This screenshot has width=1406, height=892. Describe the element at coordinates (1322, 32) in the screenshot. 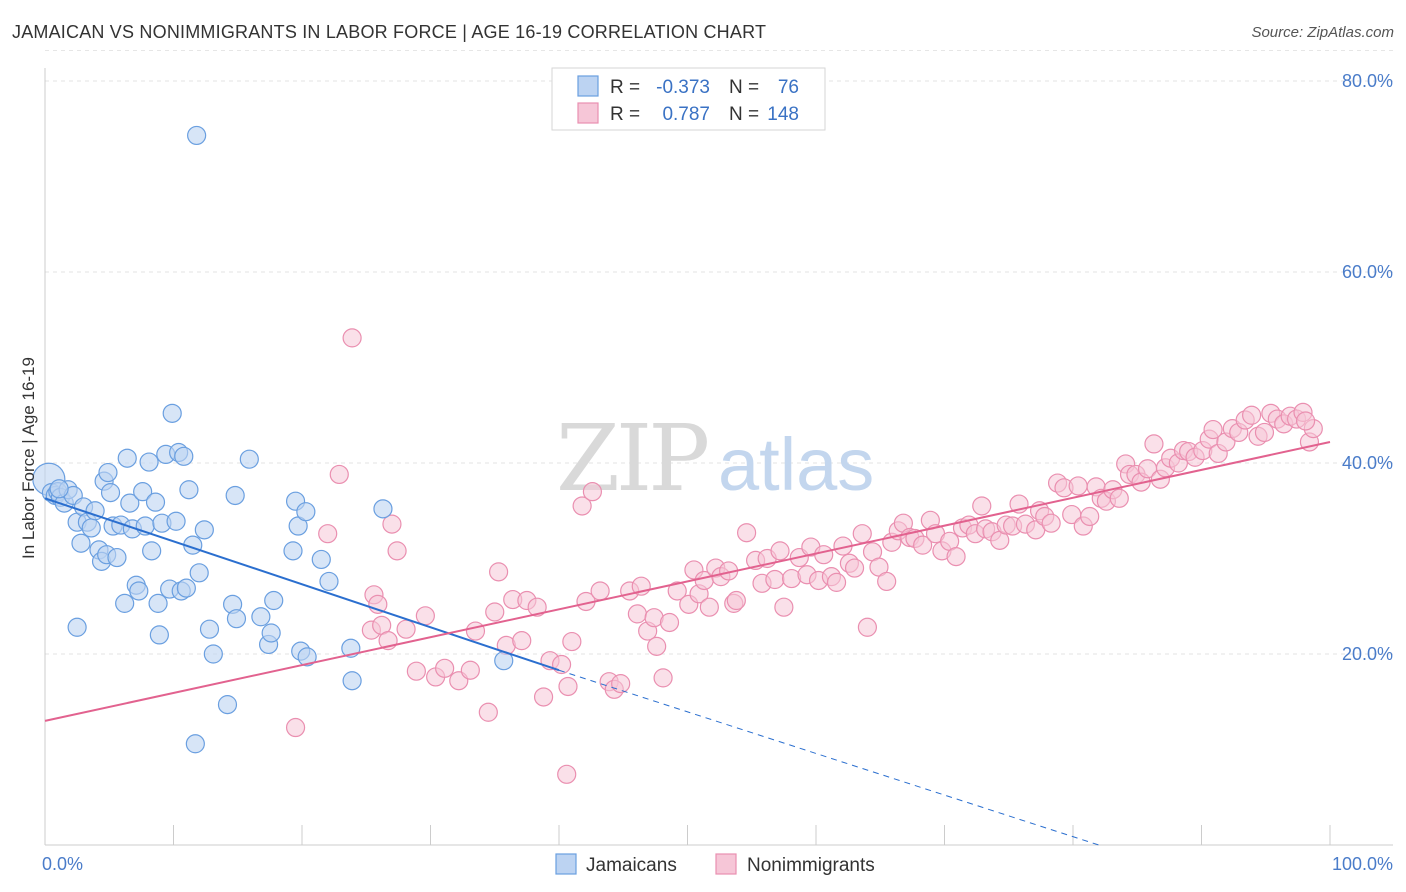

I see `source-label: Source: ZipAtlas.com` at that location.